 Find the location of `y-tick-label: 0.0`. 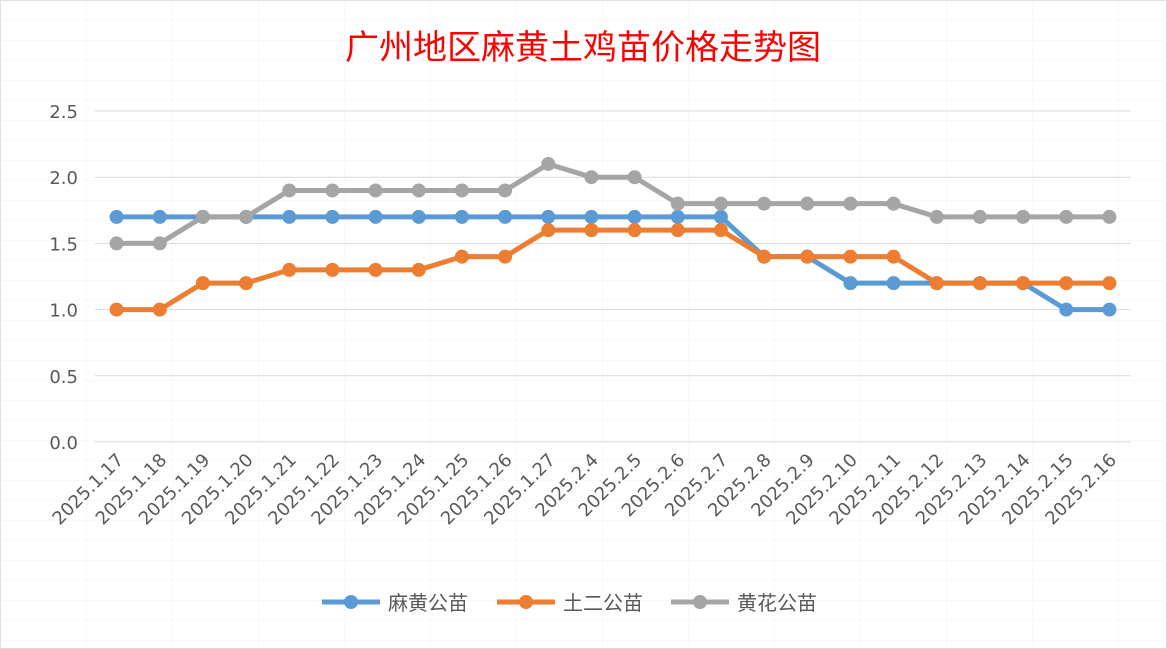

y-tick-label: 0.0 is located at coordinates (63, 443).